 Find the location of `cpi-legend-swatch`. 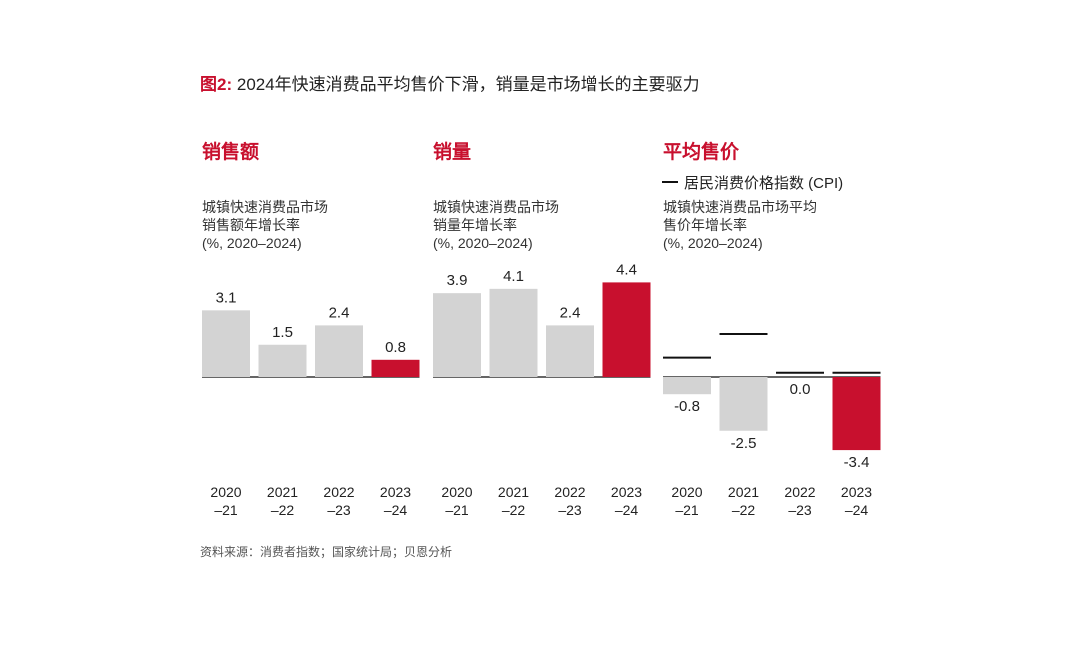

cpi-legend-swatch is located at coordinates (670, 182).